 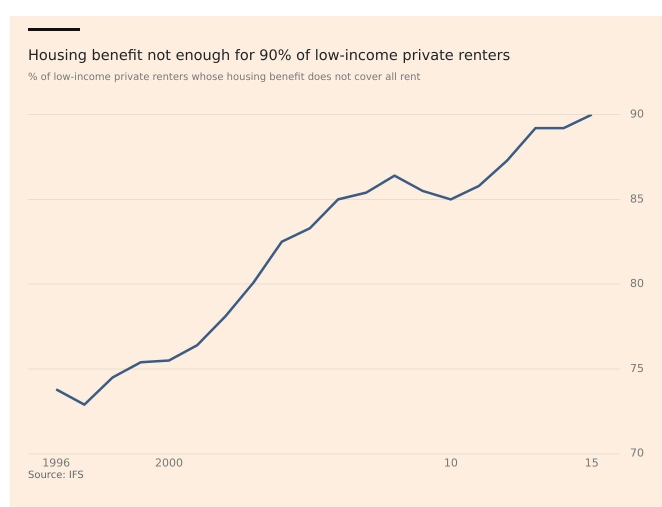 I want to click on x-tick-label: 15, so click(x=591, y=463).